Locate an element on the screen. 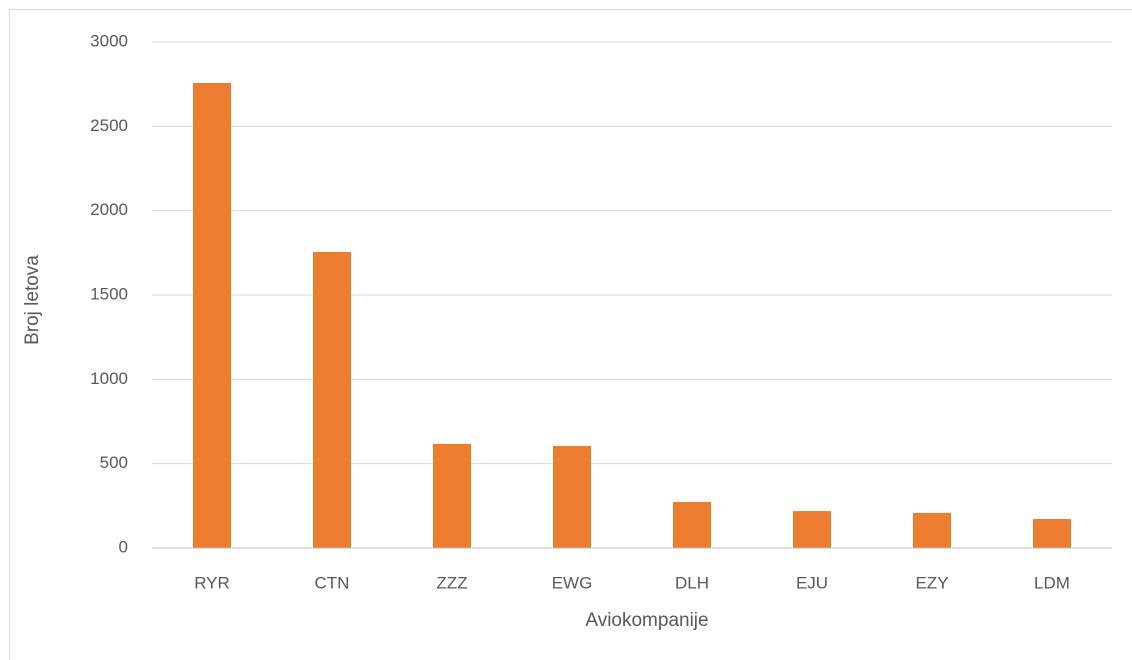 The width and height of the screenshot is (1132, 660). x-tick-label: DLH is located at coordinates (692, 582).